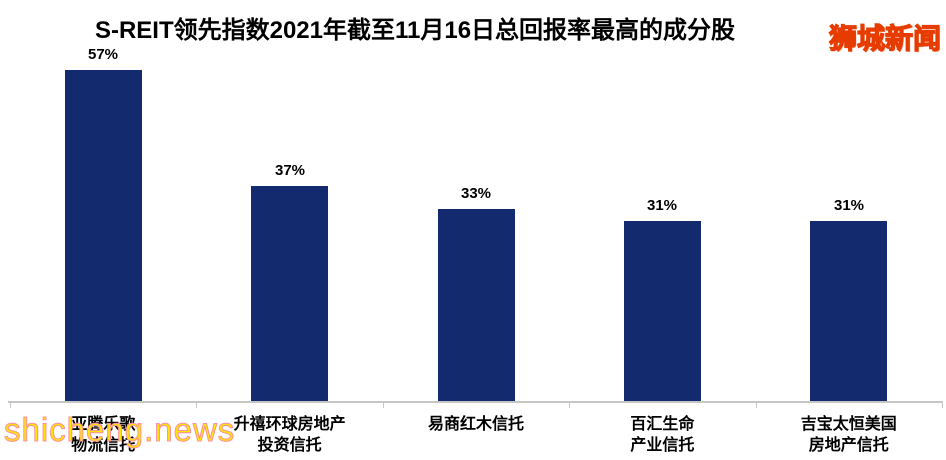 The image size is (946, 460). I want to click on category-label: 易商红木信托, so click(476, 424).